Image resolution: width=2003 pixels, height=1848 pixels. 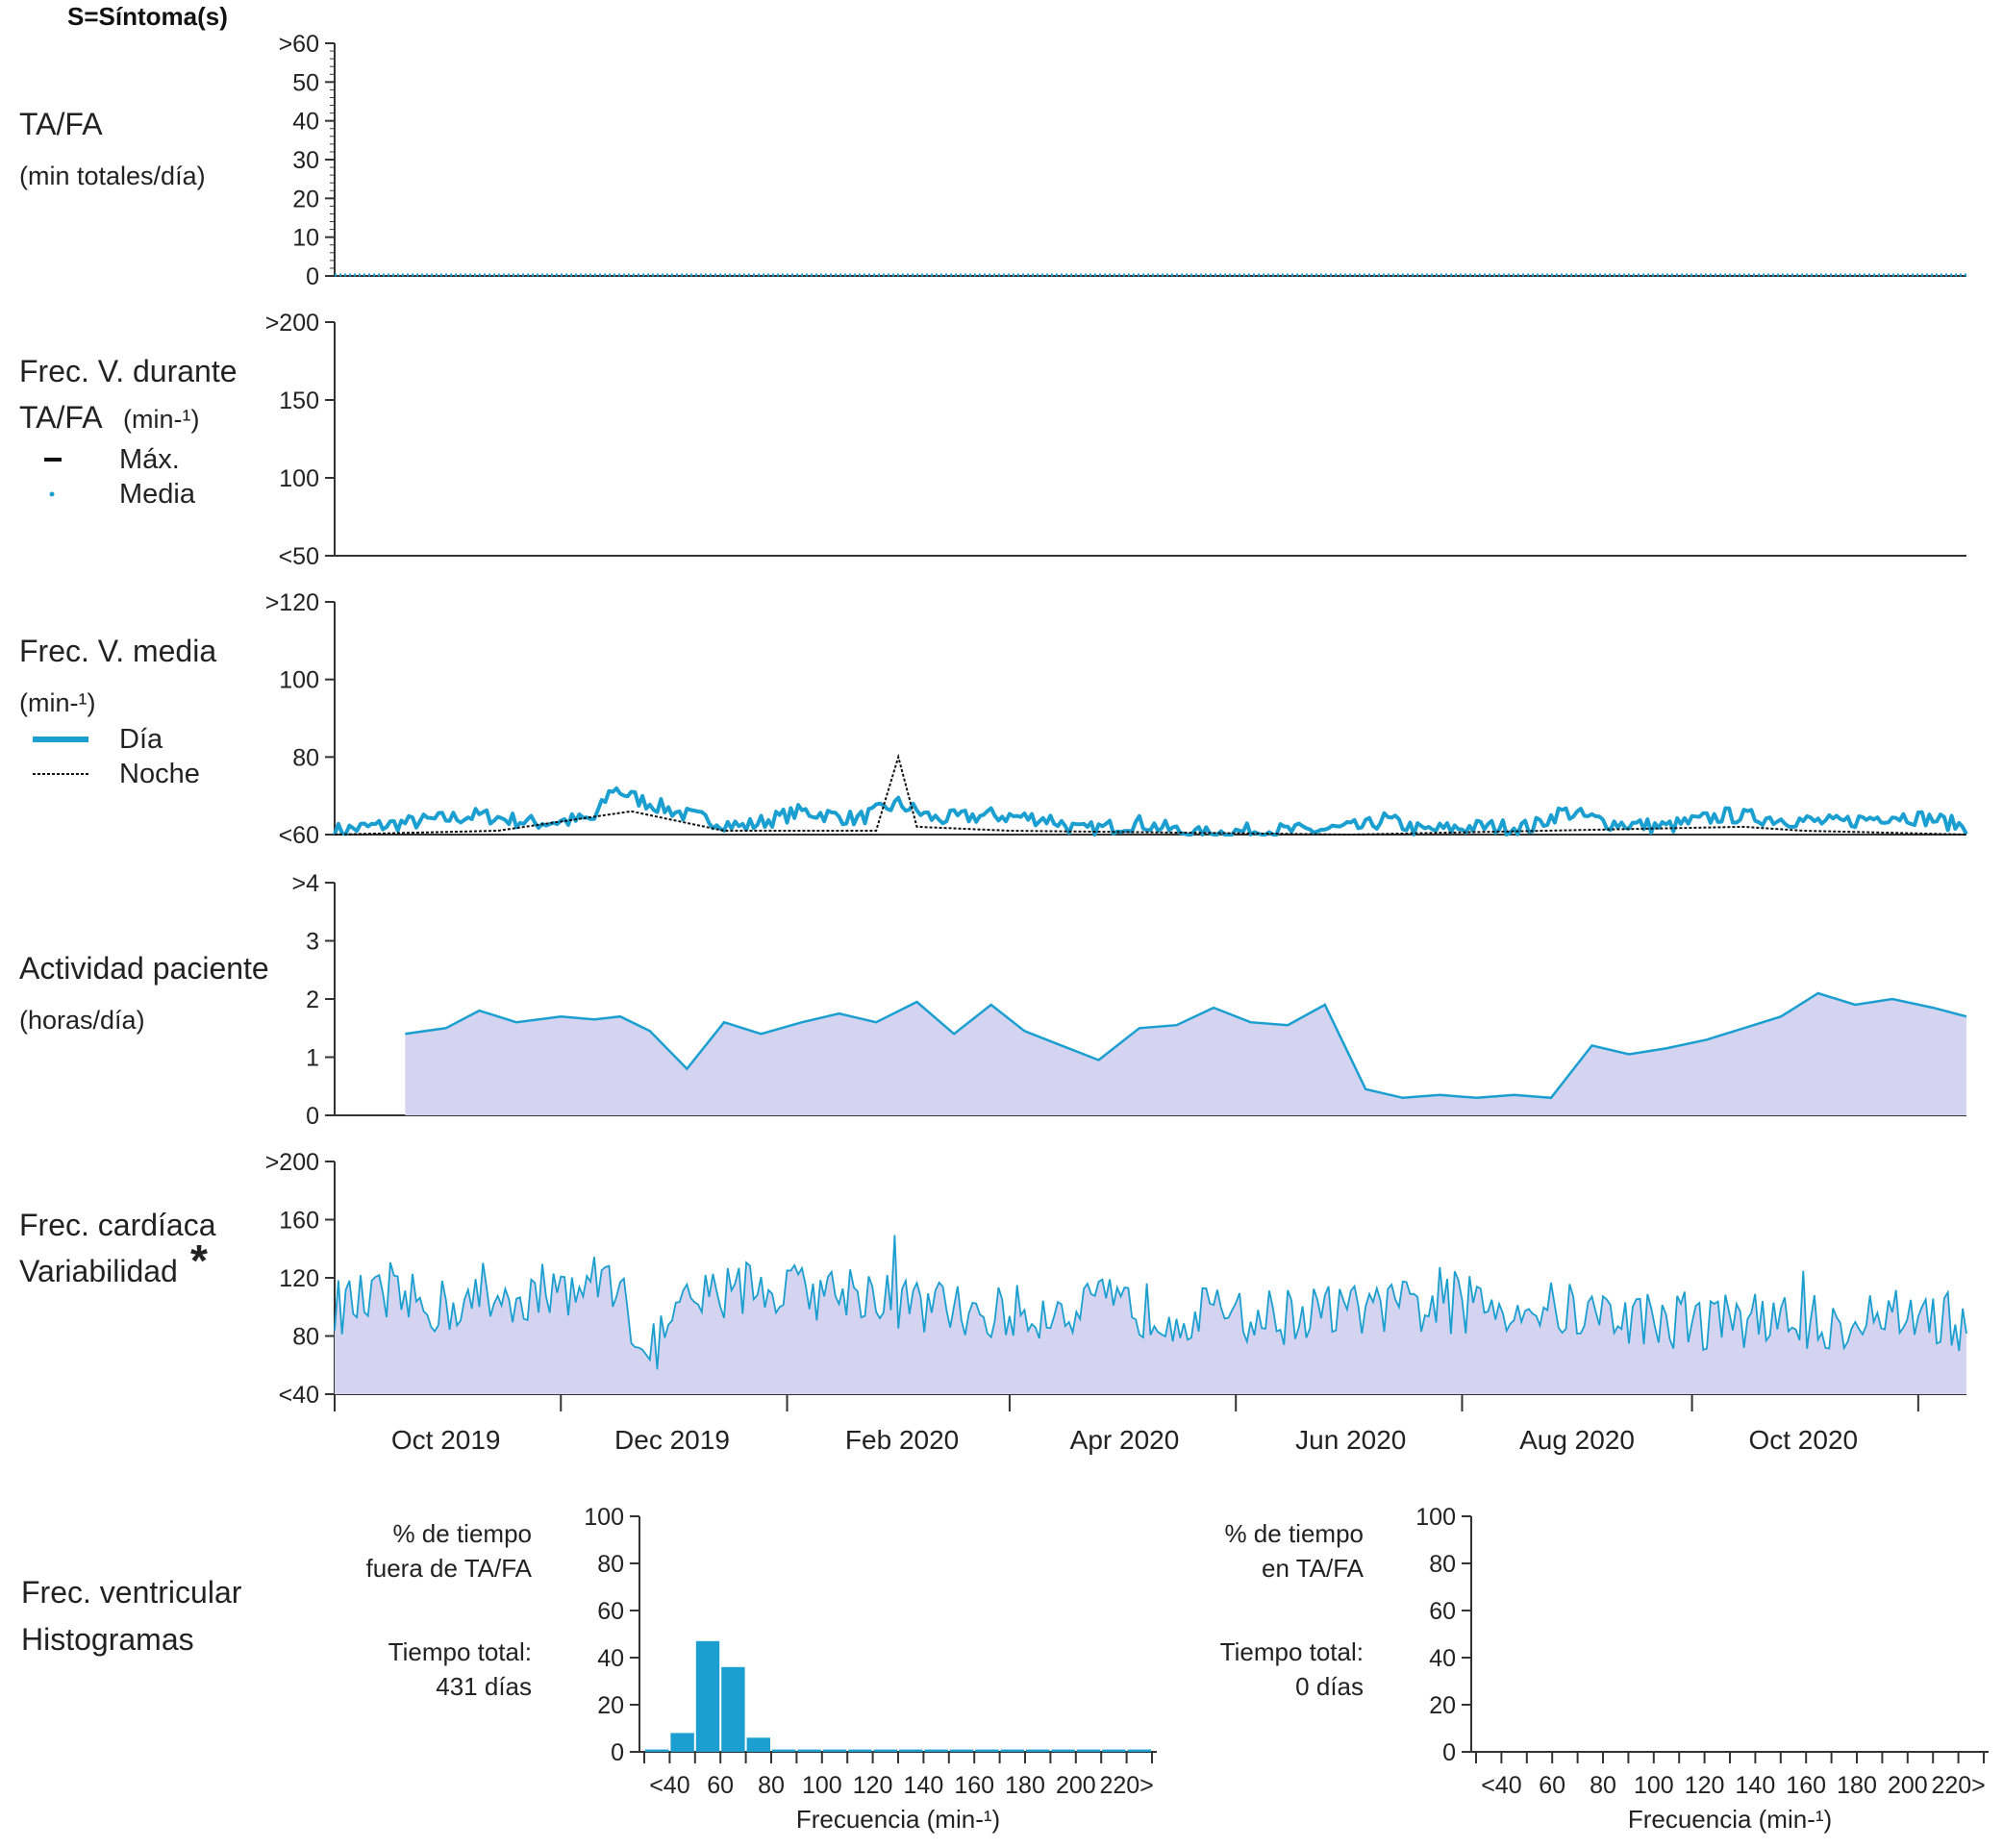 What do you see at coordinates (1654, 1785) in the screenshot?
I see `hist-x-tick-label: 100` at bounding box center [1654, 1785].